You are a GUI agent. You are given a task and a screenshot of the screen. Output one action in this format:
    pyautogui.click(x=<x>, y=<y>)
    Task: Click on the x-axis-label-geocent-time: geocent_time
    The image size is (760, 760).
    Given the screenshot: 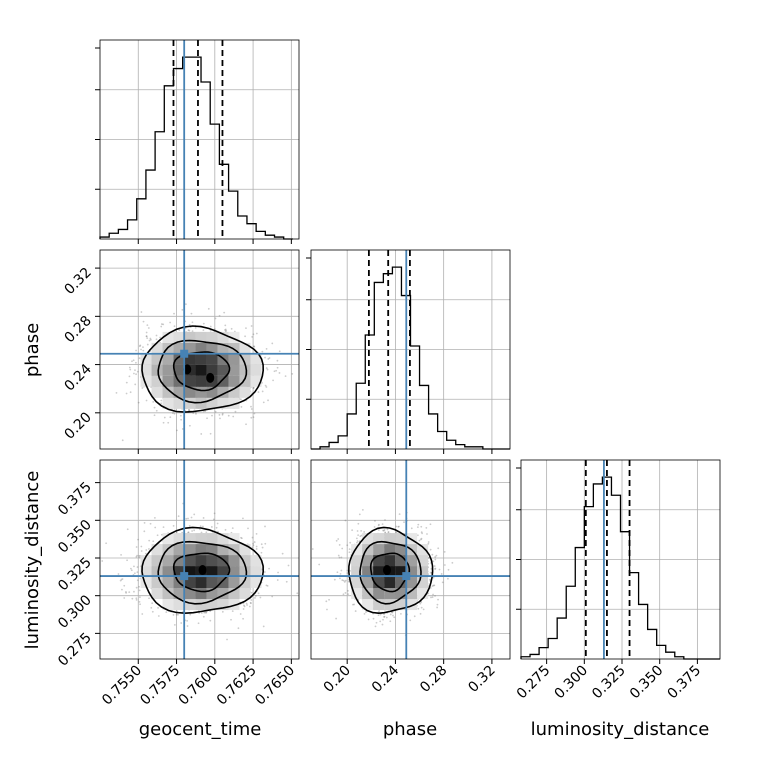 What is the action you would take?
    pyautogui.click(x=200, y=729)
    